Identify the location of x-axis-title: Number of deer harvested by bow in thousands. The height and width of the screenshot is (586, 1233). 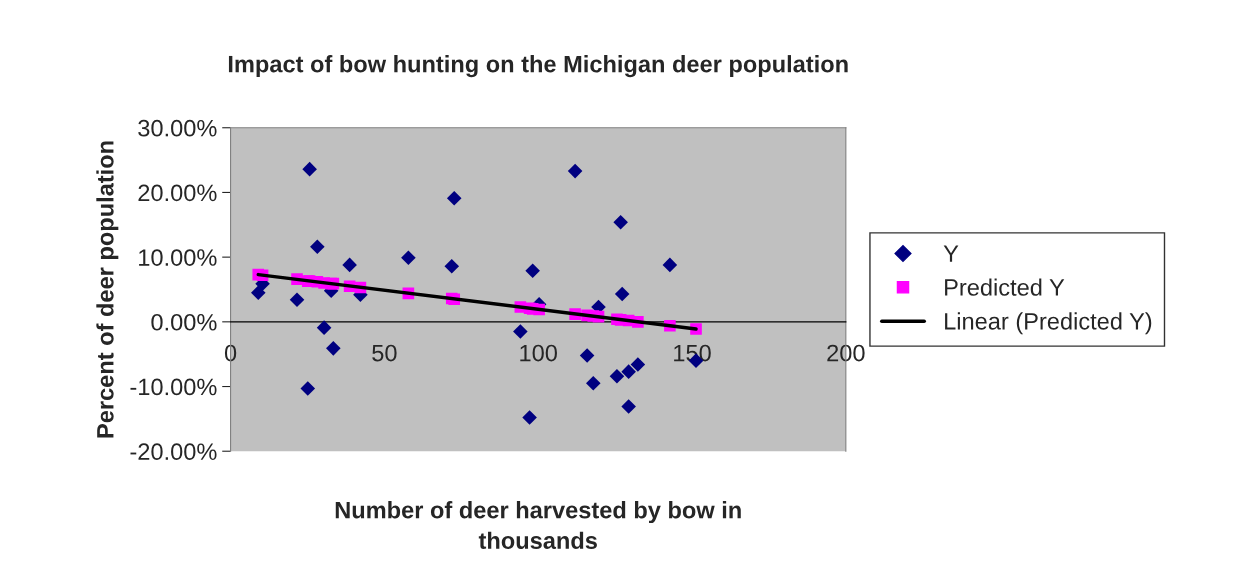
(538, 525).